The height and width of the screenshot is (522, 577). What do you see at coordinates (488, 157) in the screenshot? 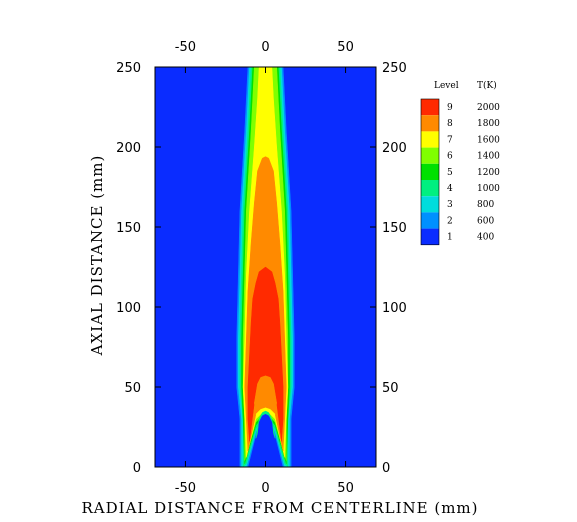
I see `legend-temperature-label: 1400` at bounding box center [488, 157].